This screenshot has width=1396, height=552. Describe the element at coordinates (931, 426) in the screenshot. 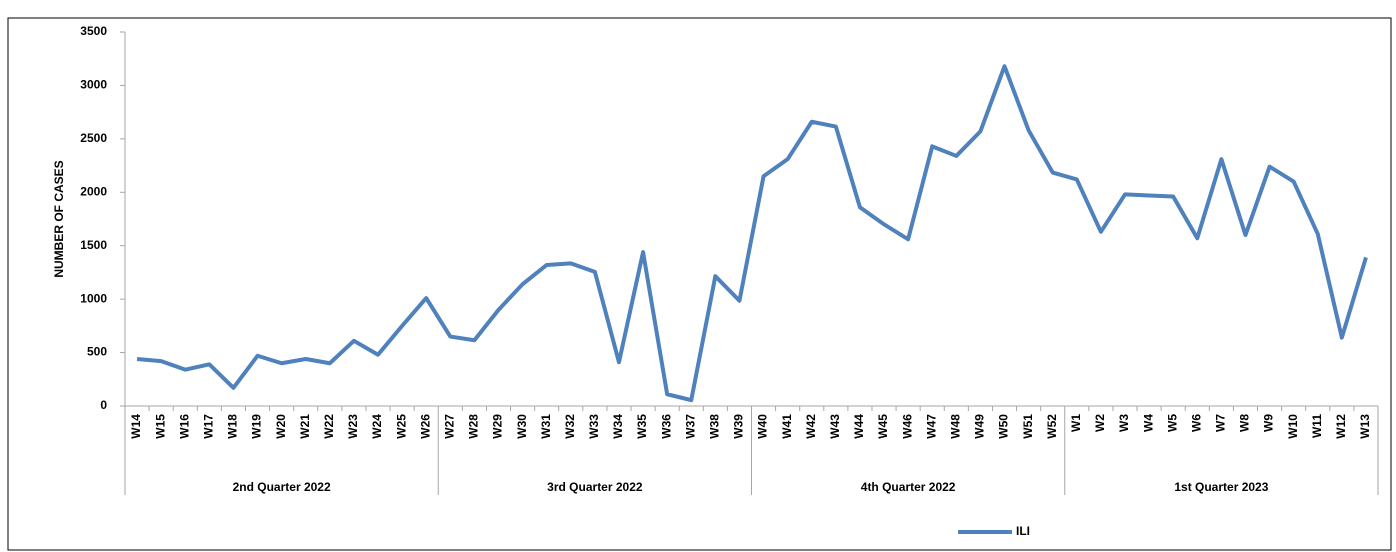

I see `x-tick-label: W47` at that location.